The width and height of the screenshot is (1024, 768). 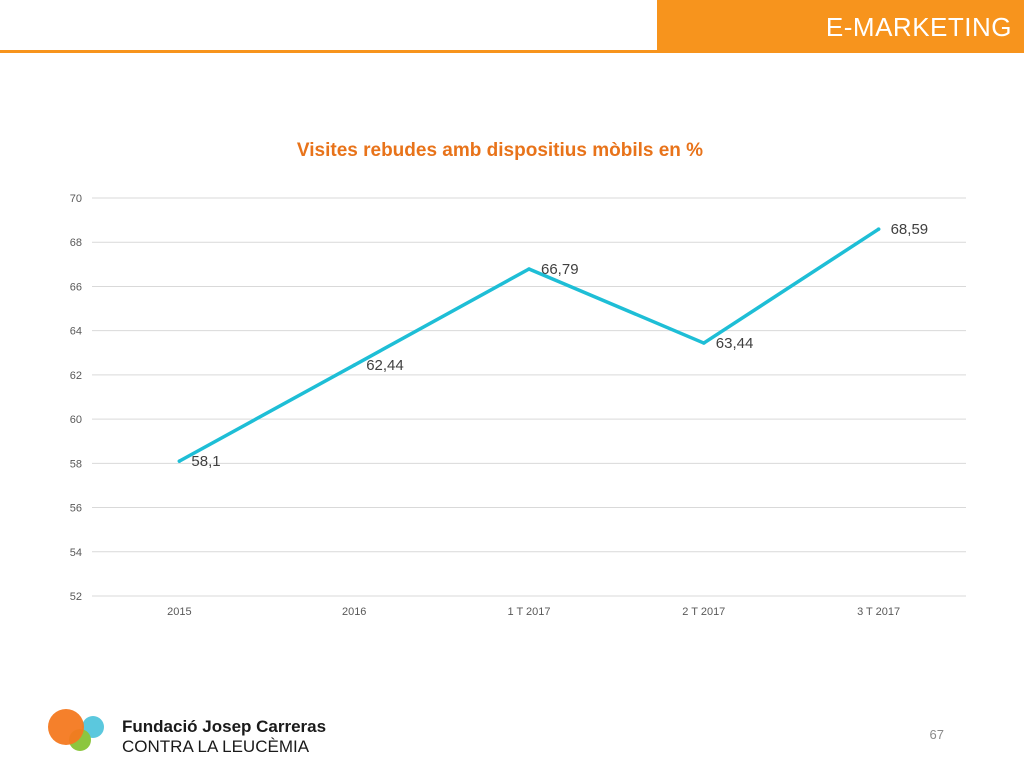 I want to click on y-tick-label: 54, so click(x=76, y=553).